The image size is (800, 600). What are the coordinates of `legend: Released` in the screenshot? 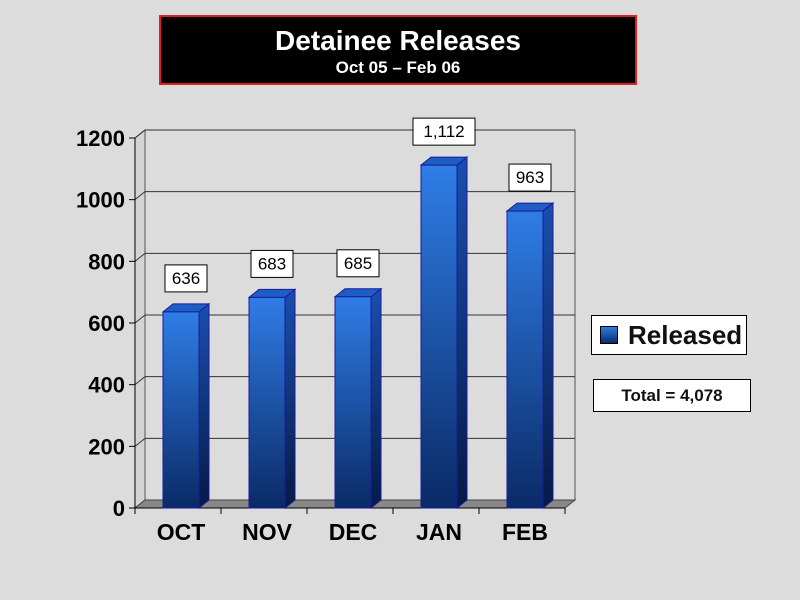 It's located at (669, 335).